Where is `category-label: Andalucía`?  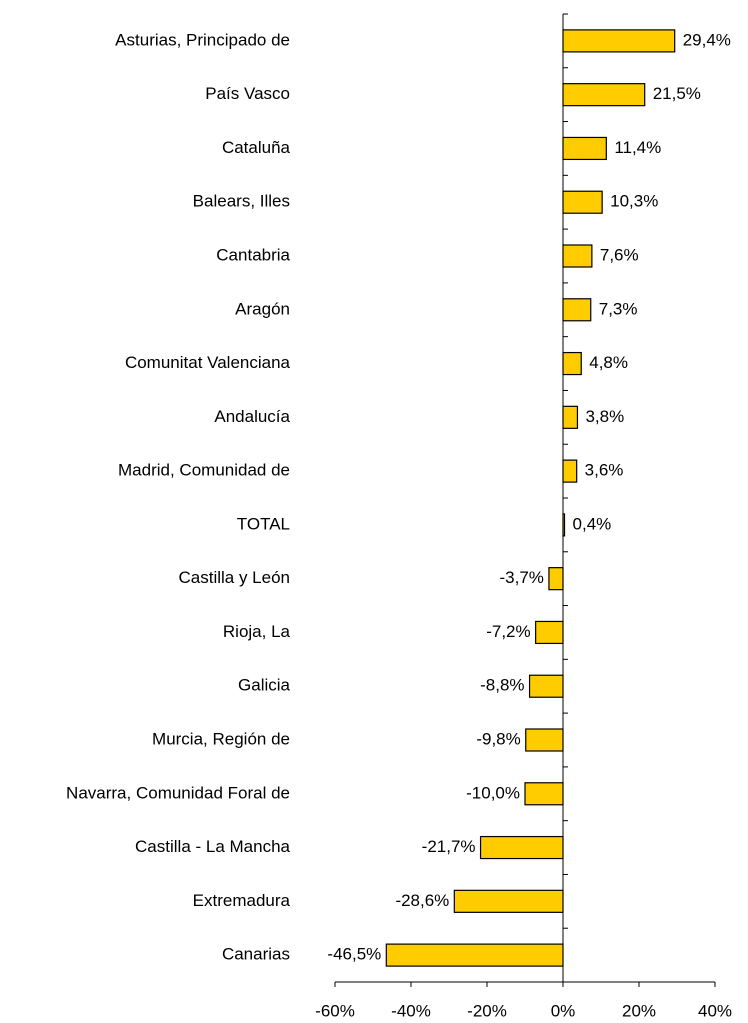 category-label: Andalucía is located at coordinates (252, 416).